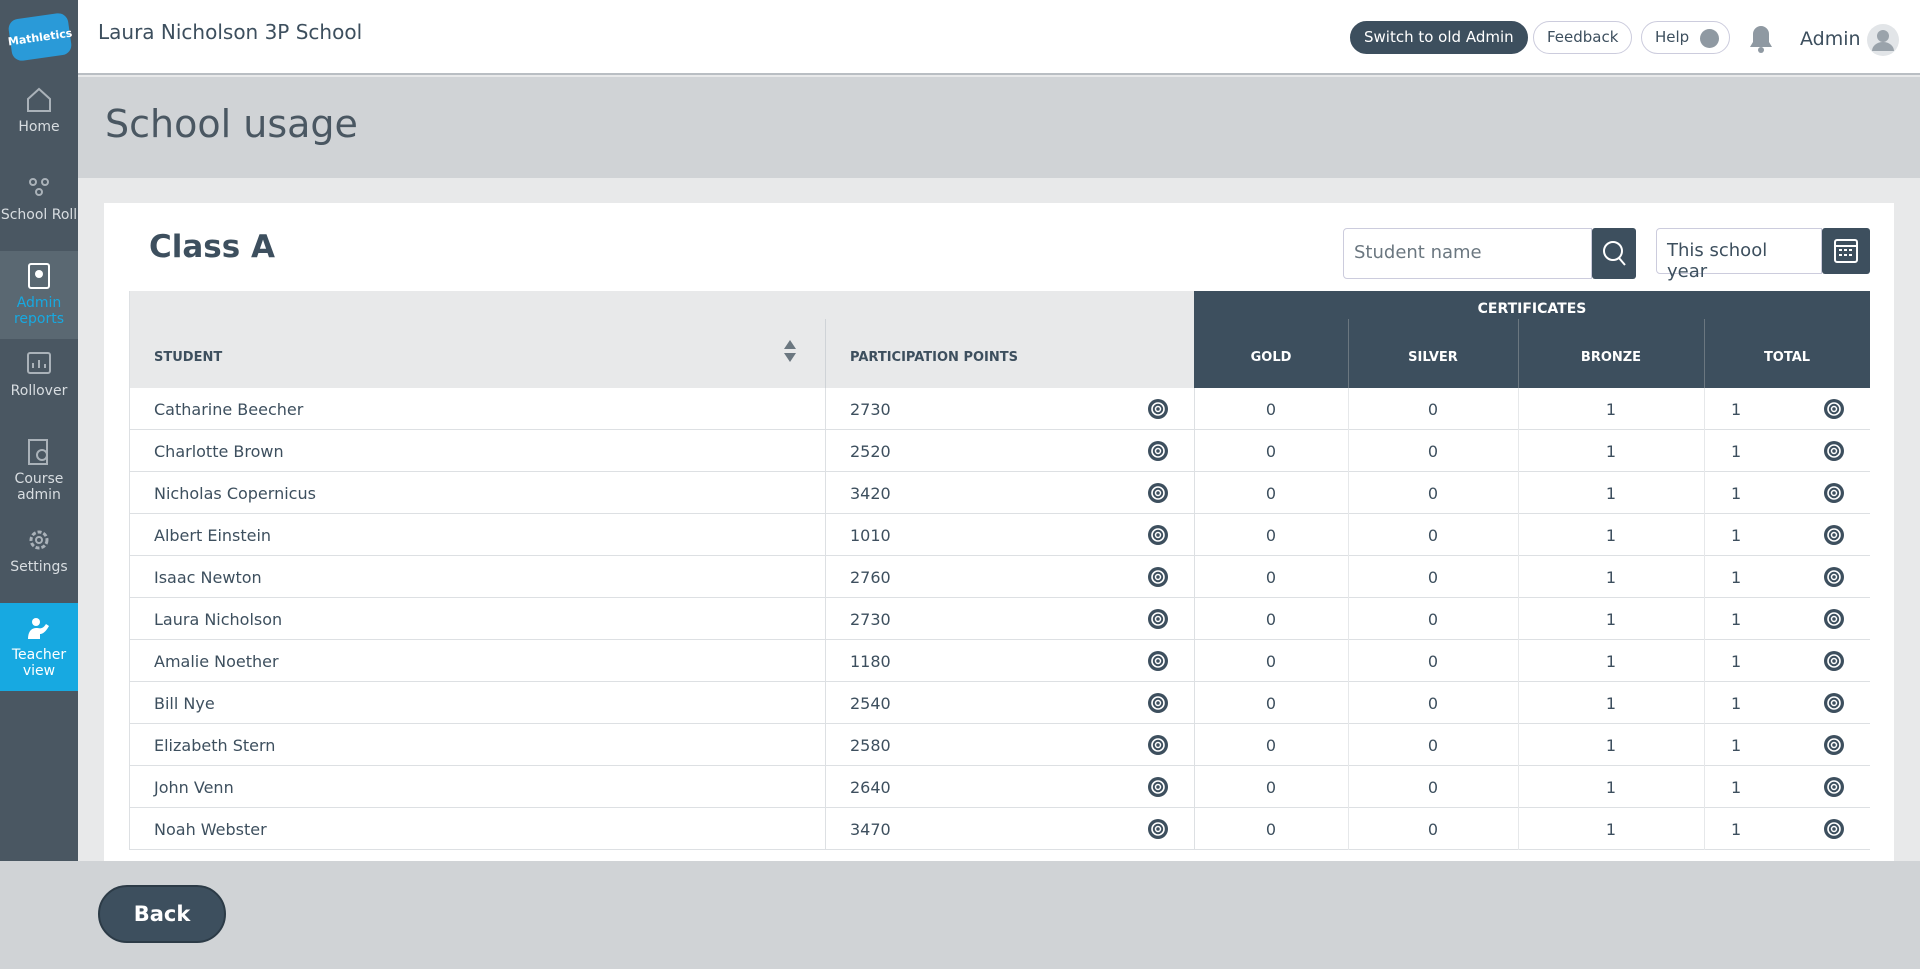 The image size is (1920, 969). Describe the element at coordinates (39, 471) in the screenshot. I see `nav-item: Course admin` at that location.